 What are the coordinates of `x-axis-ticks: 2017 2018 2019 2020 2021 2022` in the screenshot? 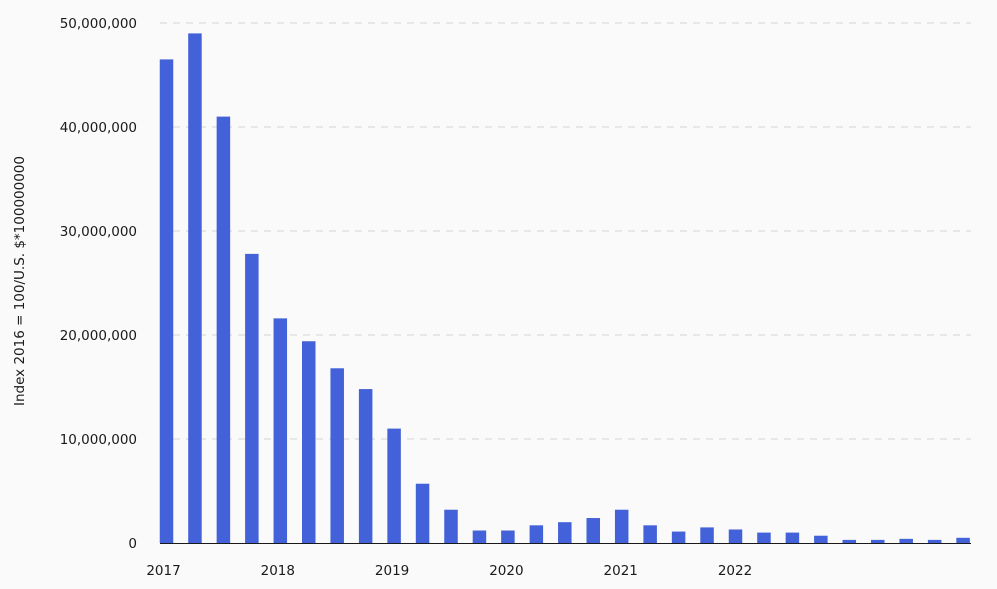 It's located at (449, 571).